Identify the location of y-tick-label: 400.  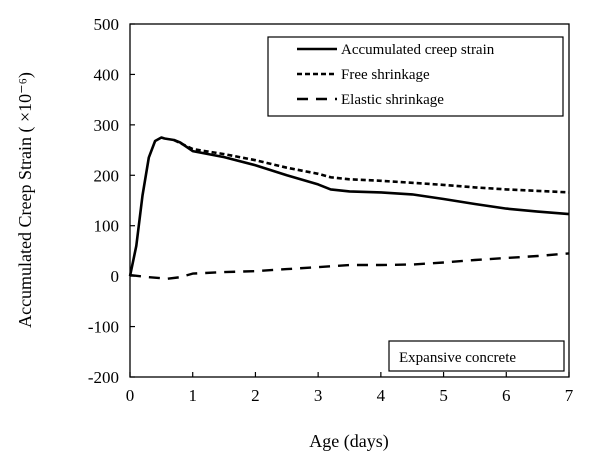
(107, 74).